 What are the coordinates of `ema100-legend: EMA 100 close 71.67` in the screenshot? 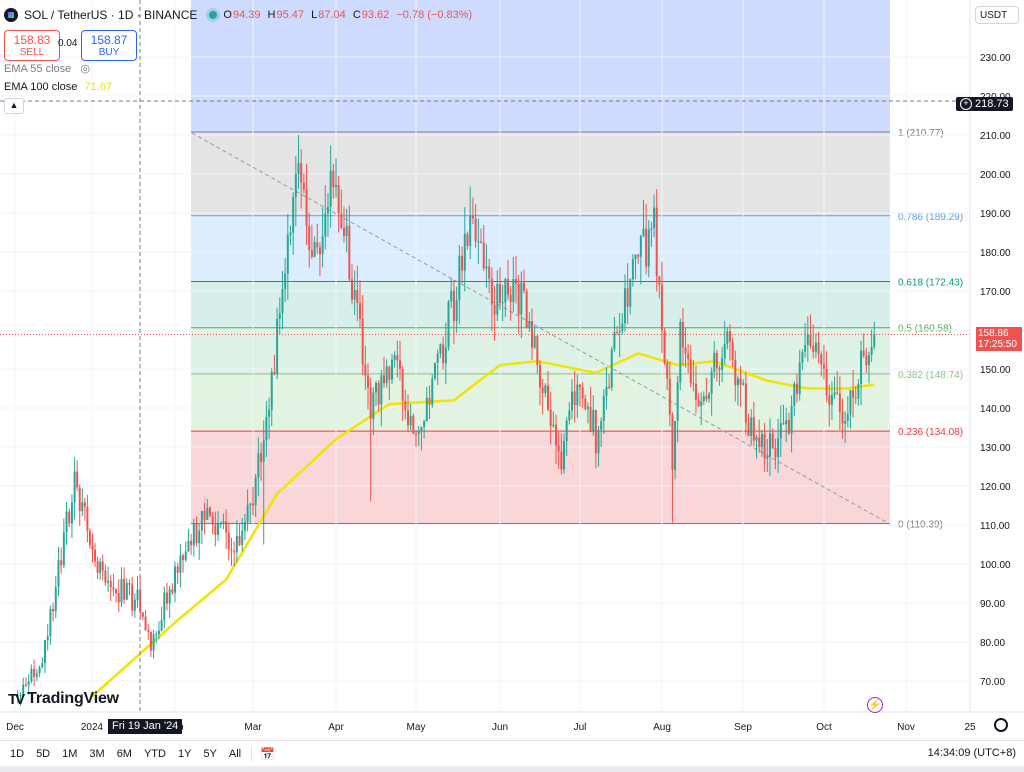 It's located at (58, 87).